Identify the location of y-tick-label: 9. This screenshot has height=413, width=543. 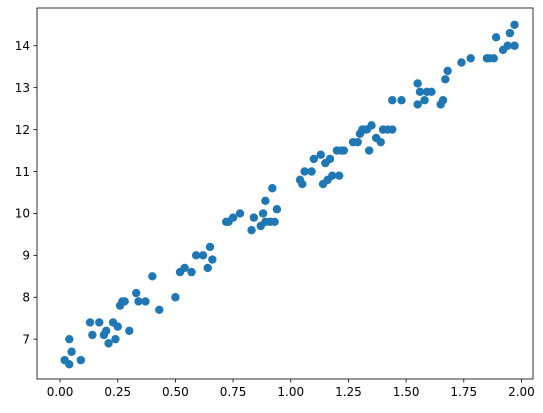
(26, 256).